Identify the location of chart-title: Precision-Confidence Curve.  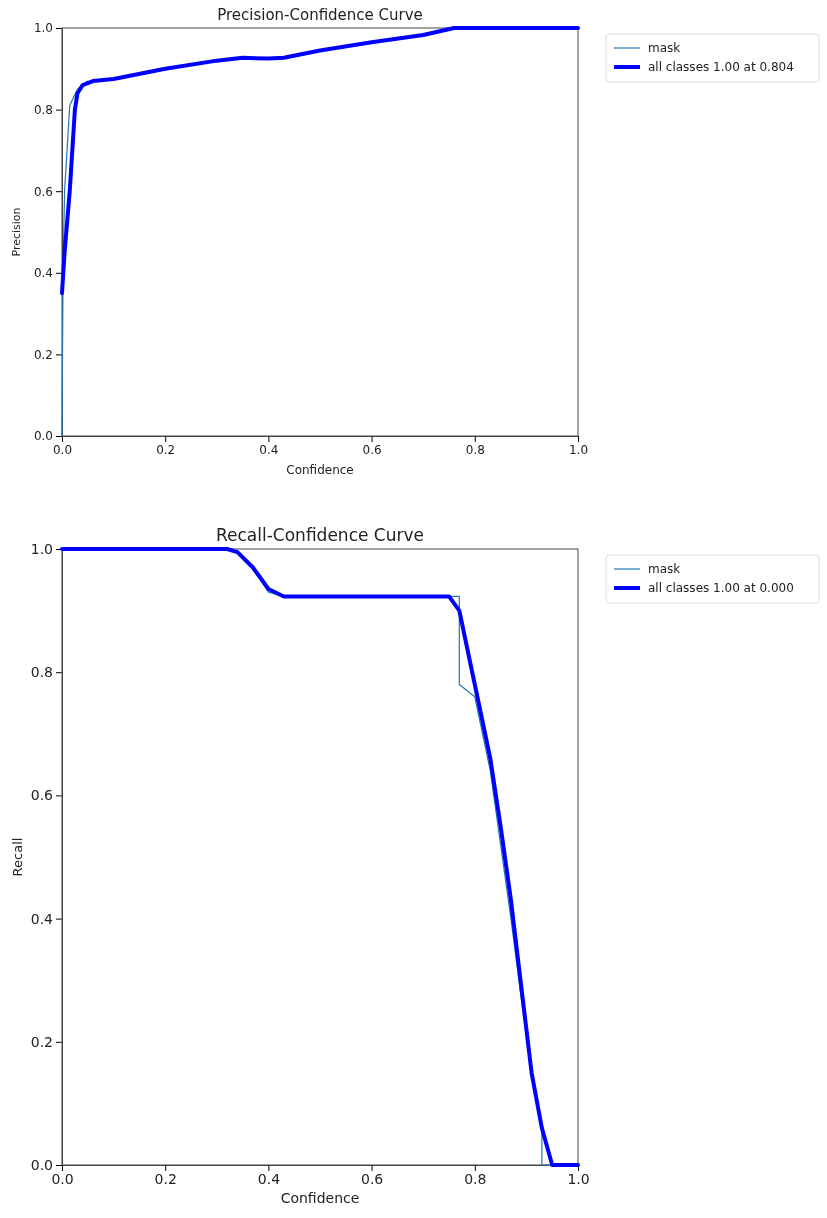
(320, 15).